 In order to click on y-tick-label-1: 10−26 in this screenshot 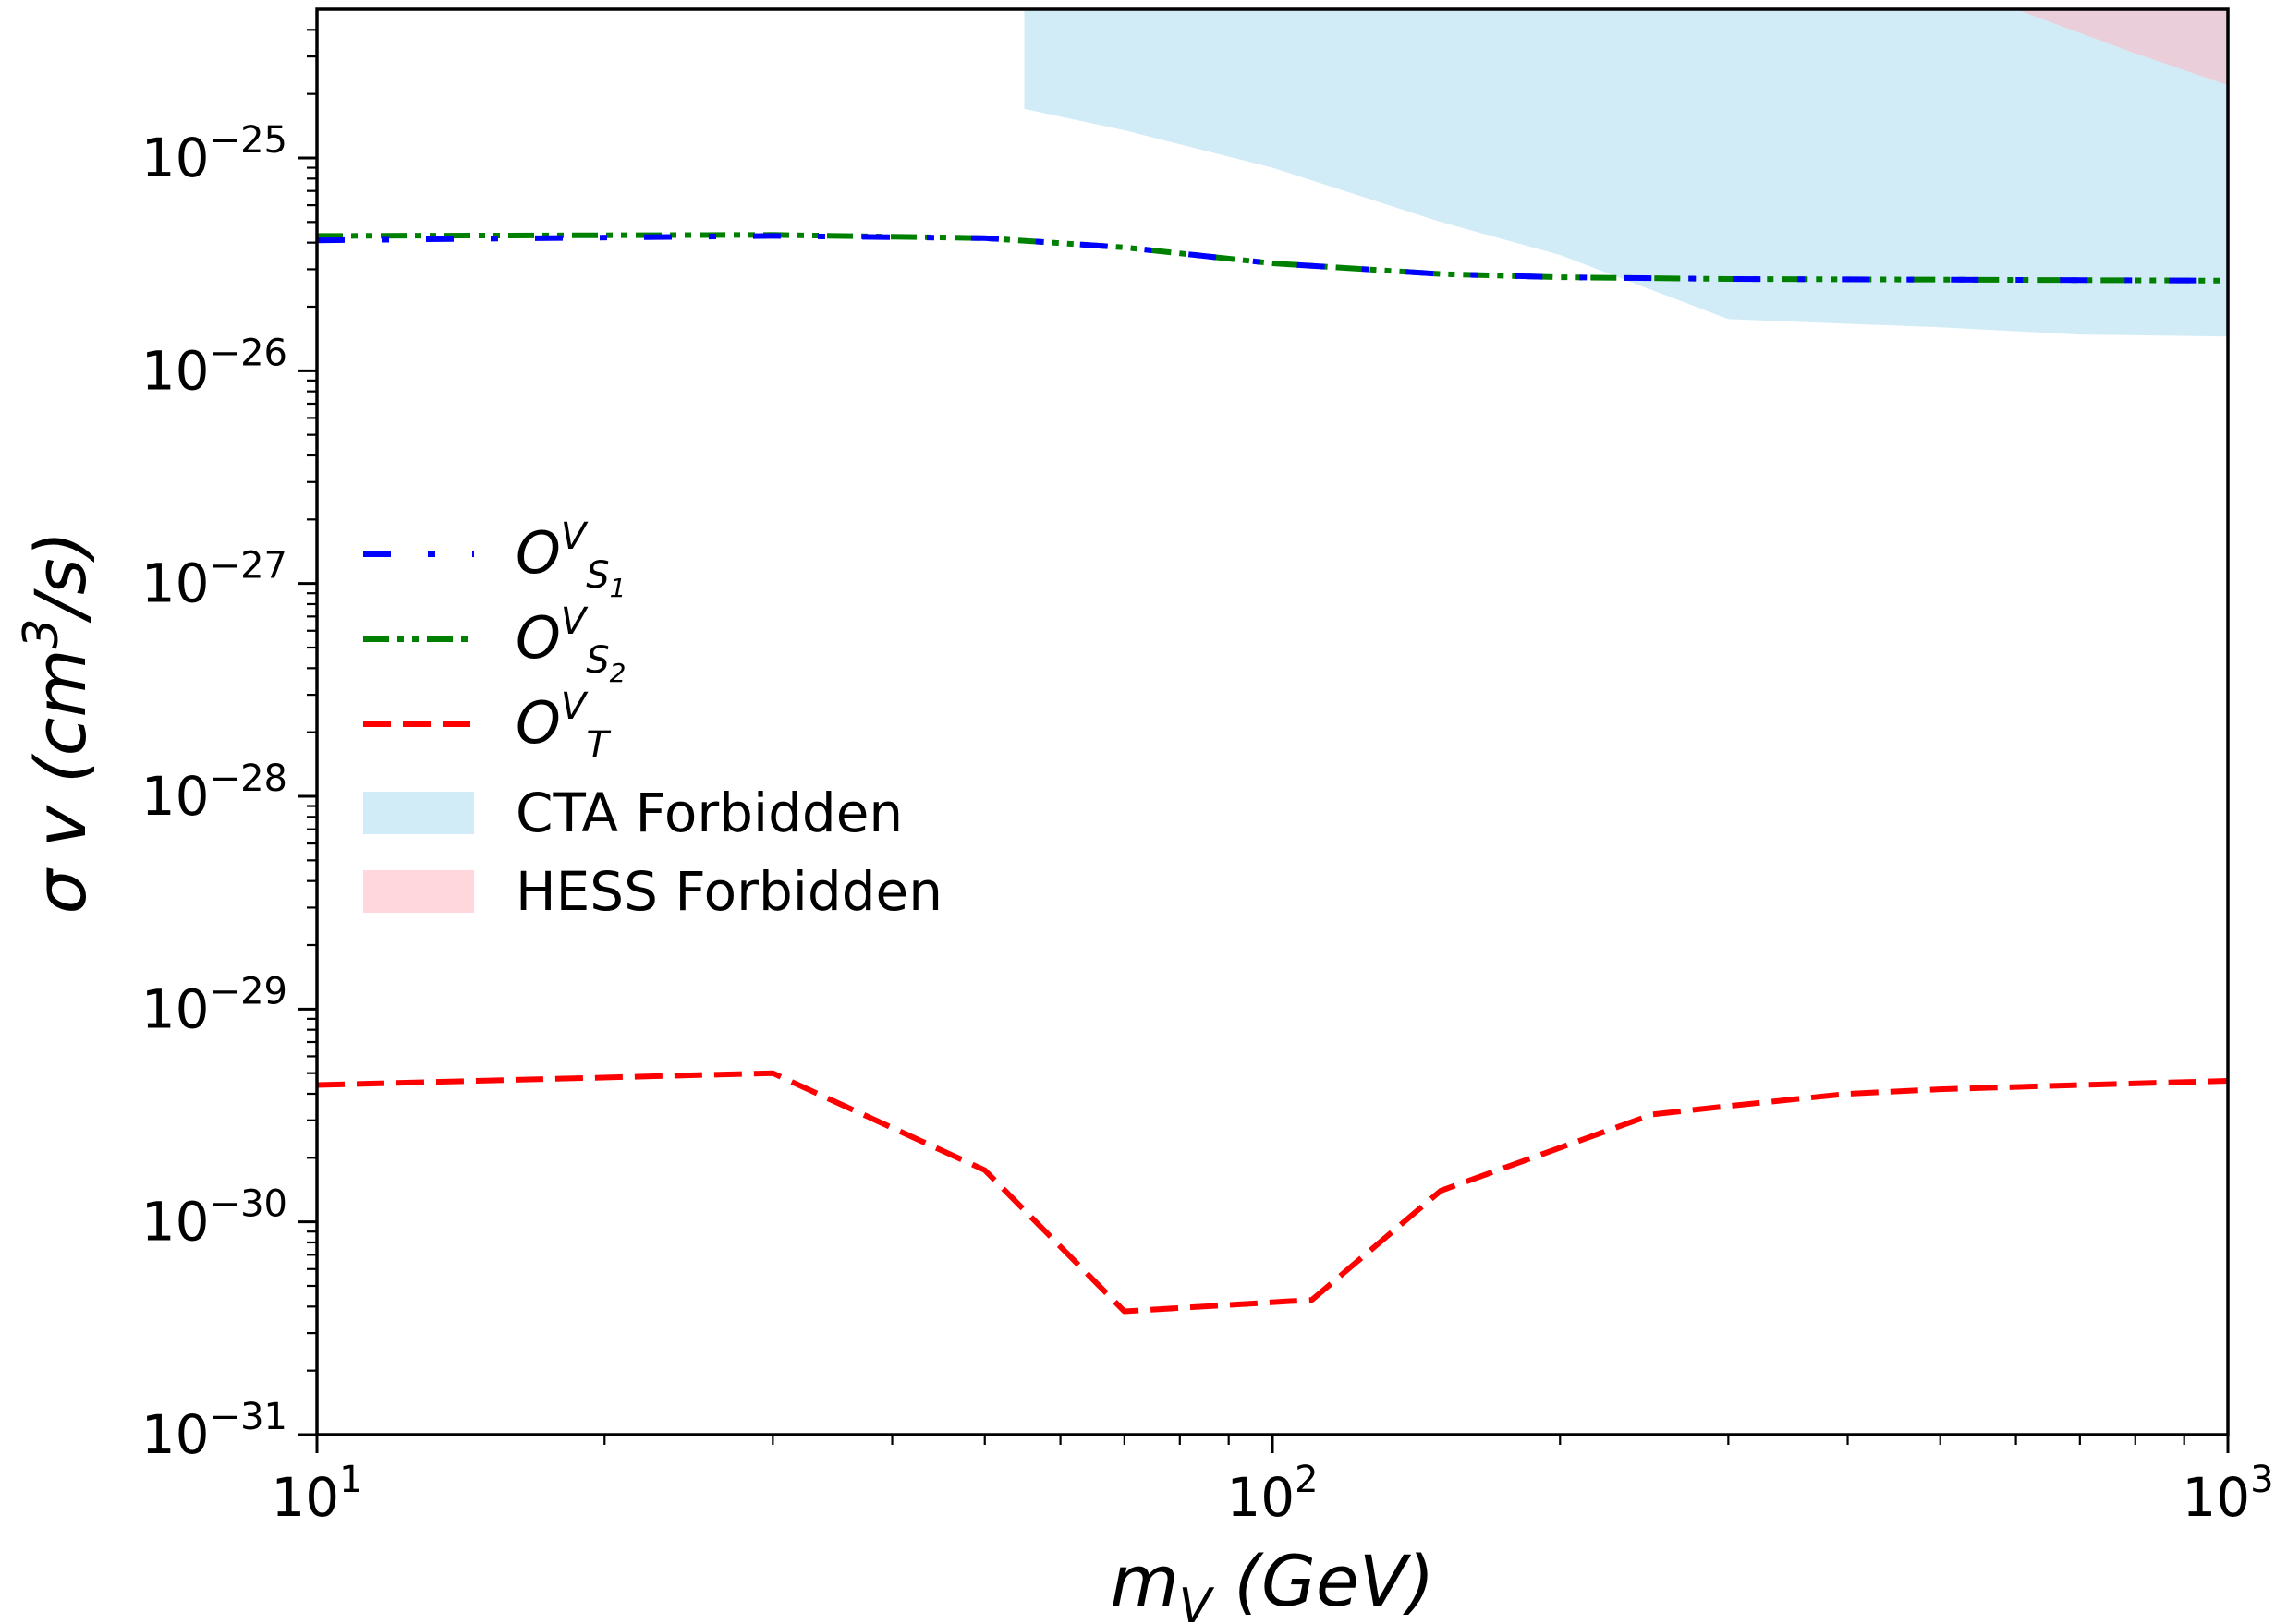, I will do `click(214, 367)`.